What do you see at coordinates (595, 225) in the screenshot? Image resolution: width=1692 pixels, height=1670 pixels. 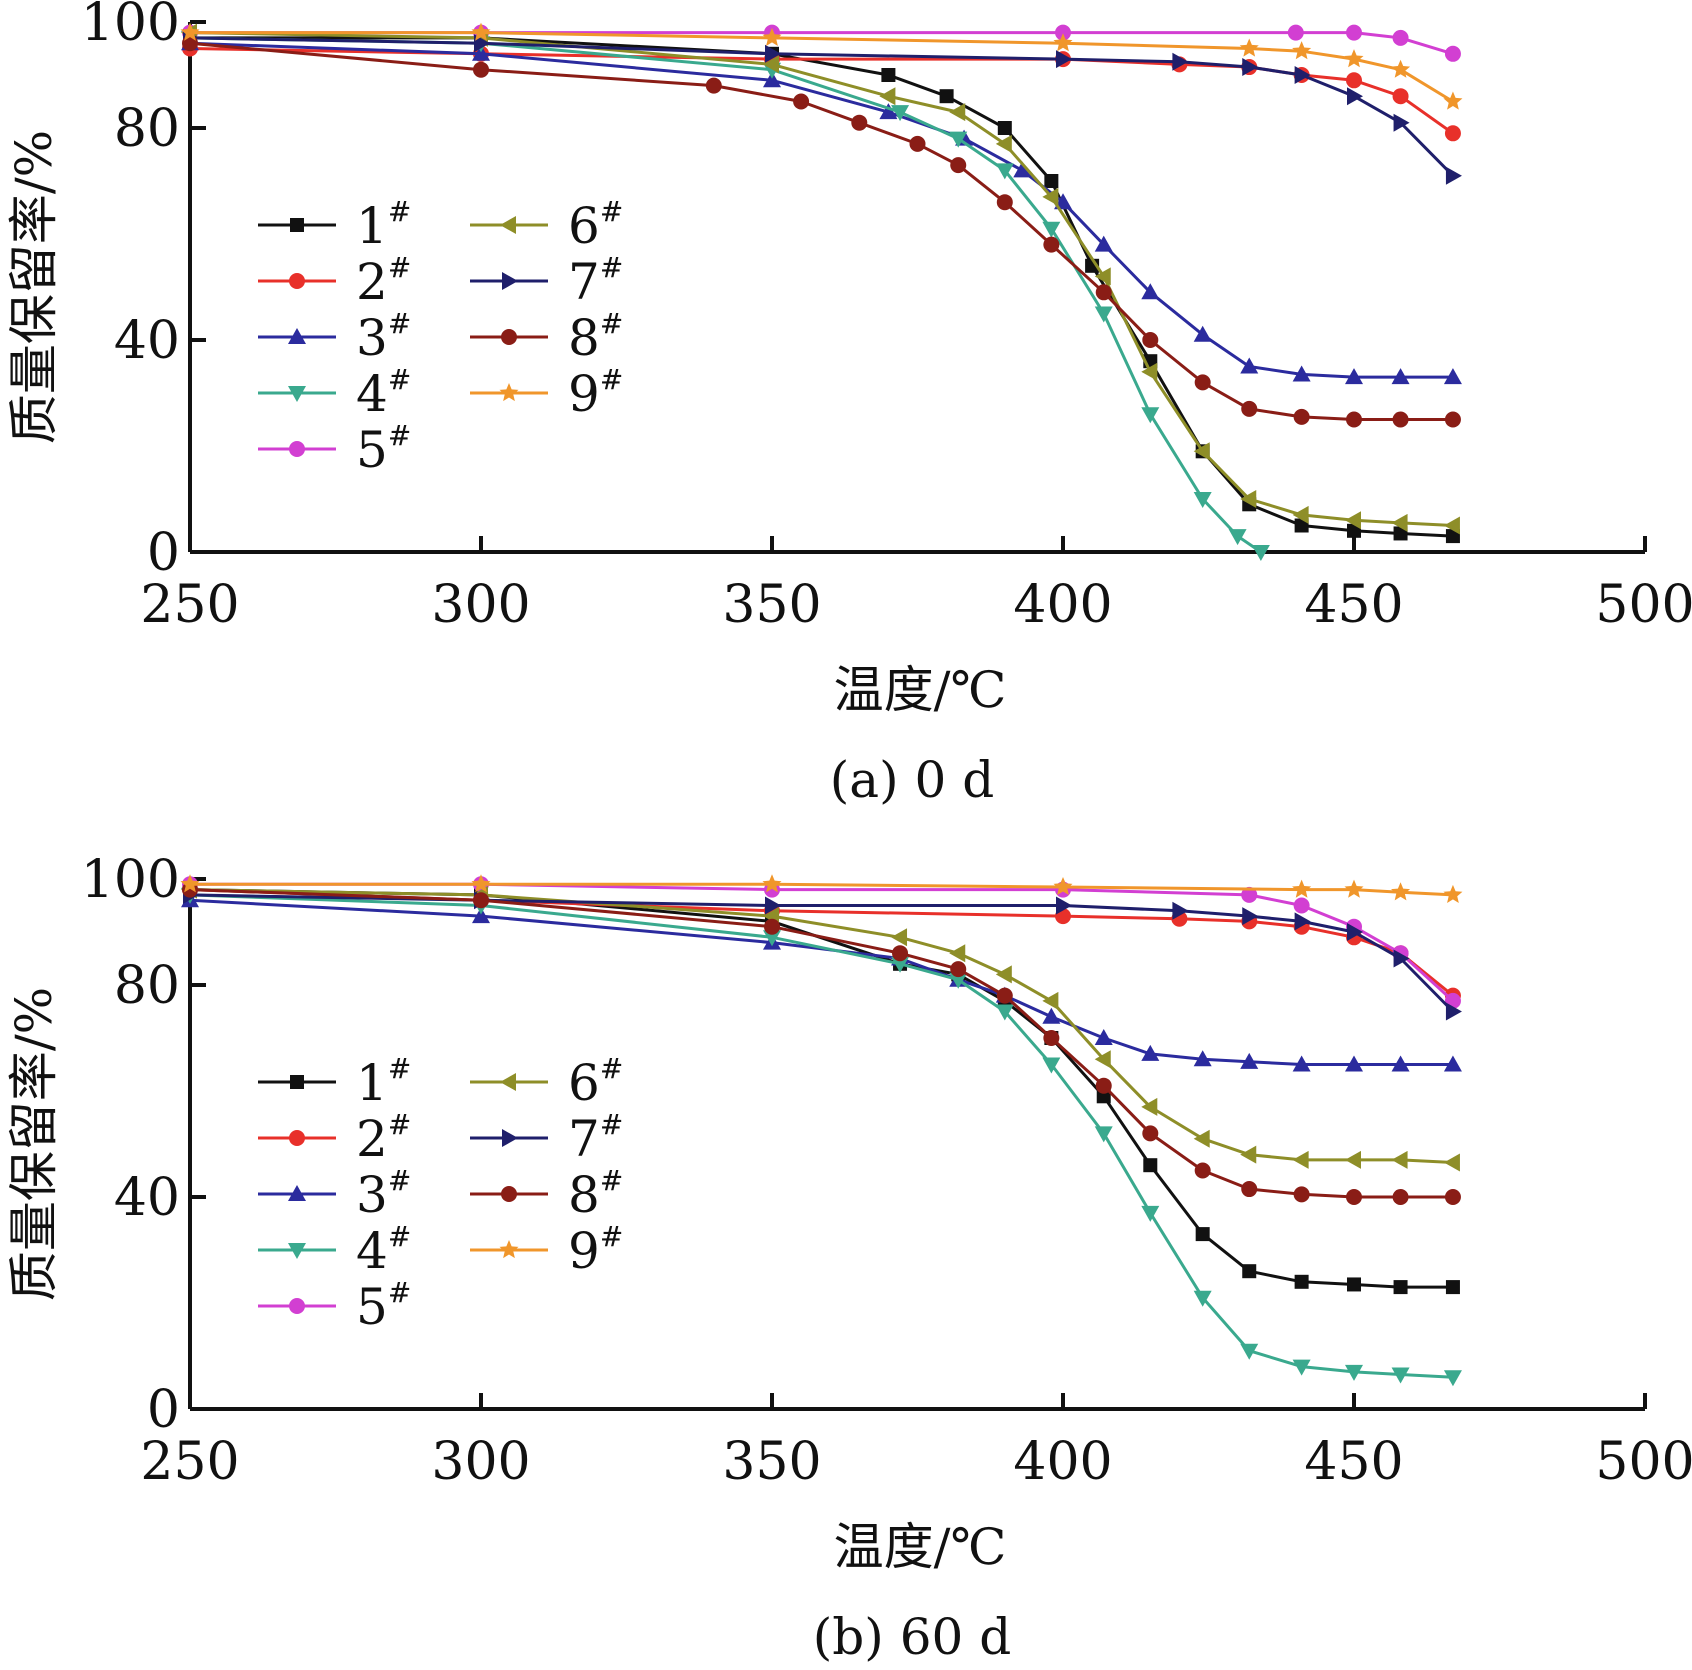 I see `legend-label: 6#` at bounding box center [595, 225].